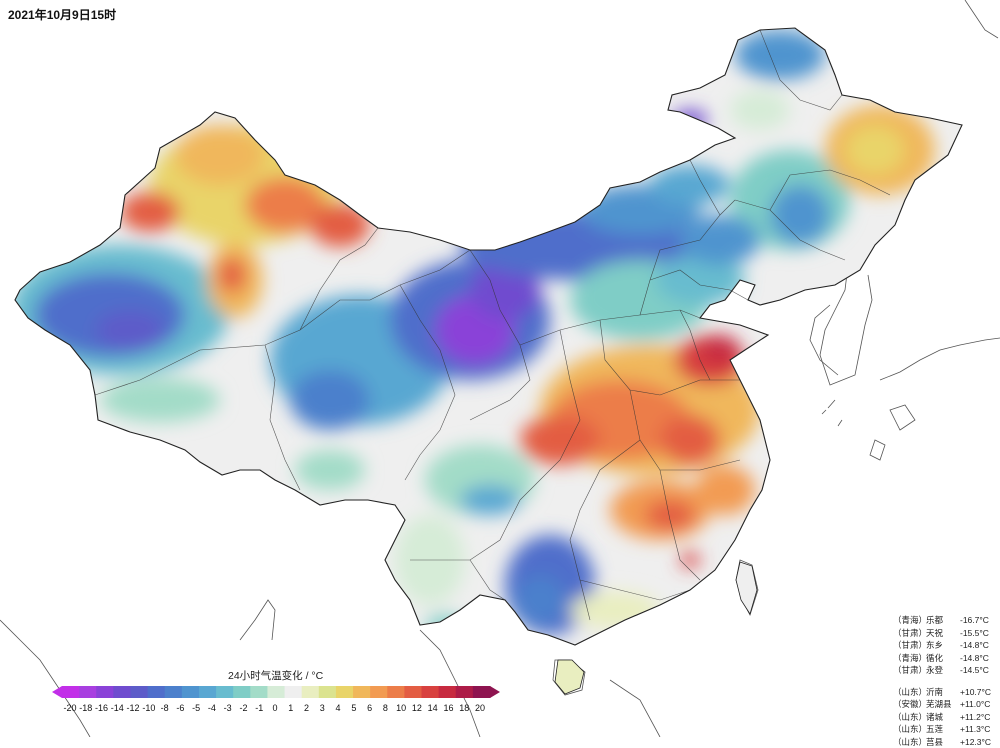  I want to click on station-value: -15.5°C, so click(980, 633).